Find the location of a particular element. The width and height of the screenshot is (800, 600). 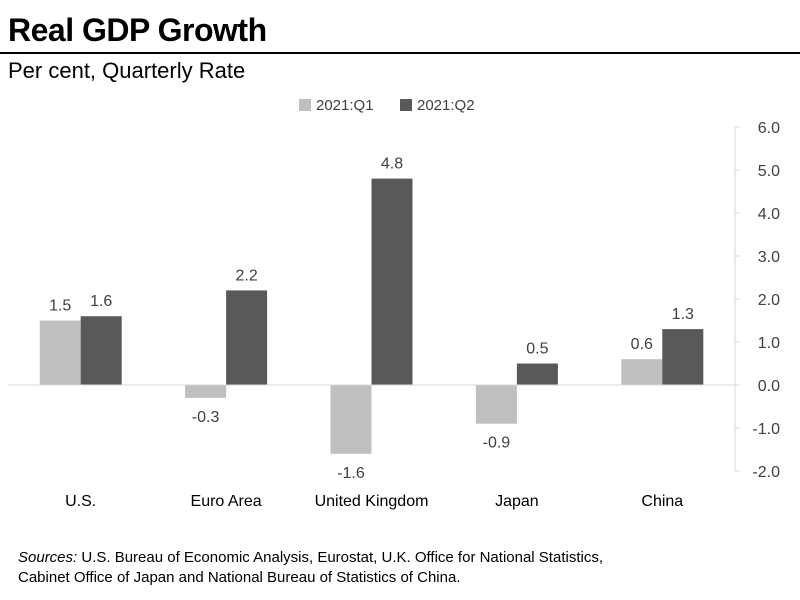

x-category-label: Japan is located at coordinates (517, 501).